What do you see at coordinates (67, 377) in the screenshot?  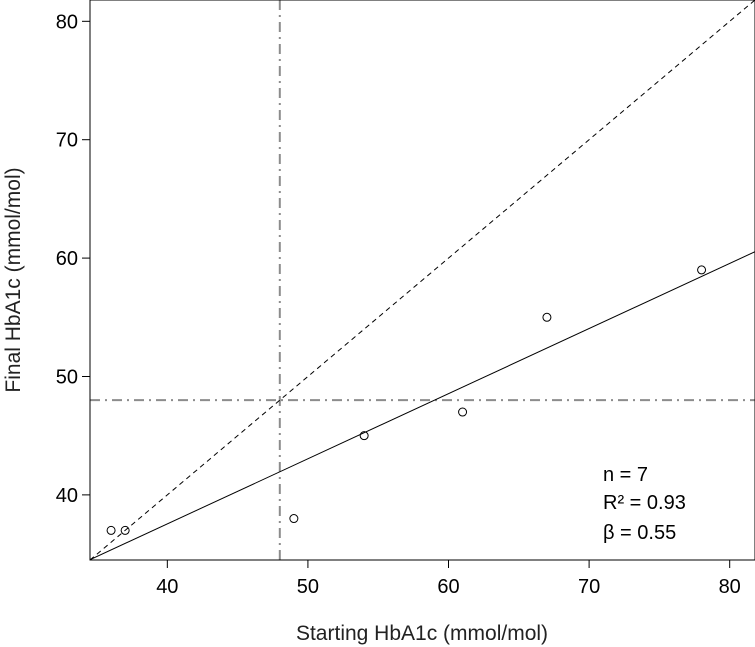 I see `y-tick-label: 50` at bounding box center [67, 377].